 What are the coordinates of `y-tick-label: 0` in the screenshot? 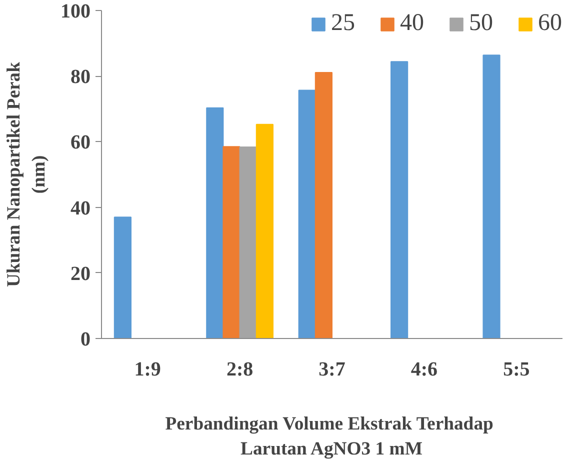 It's located at (85, 339).